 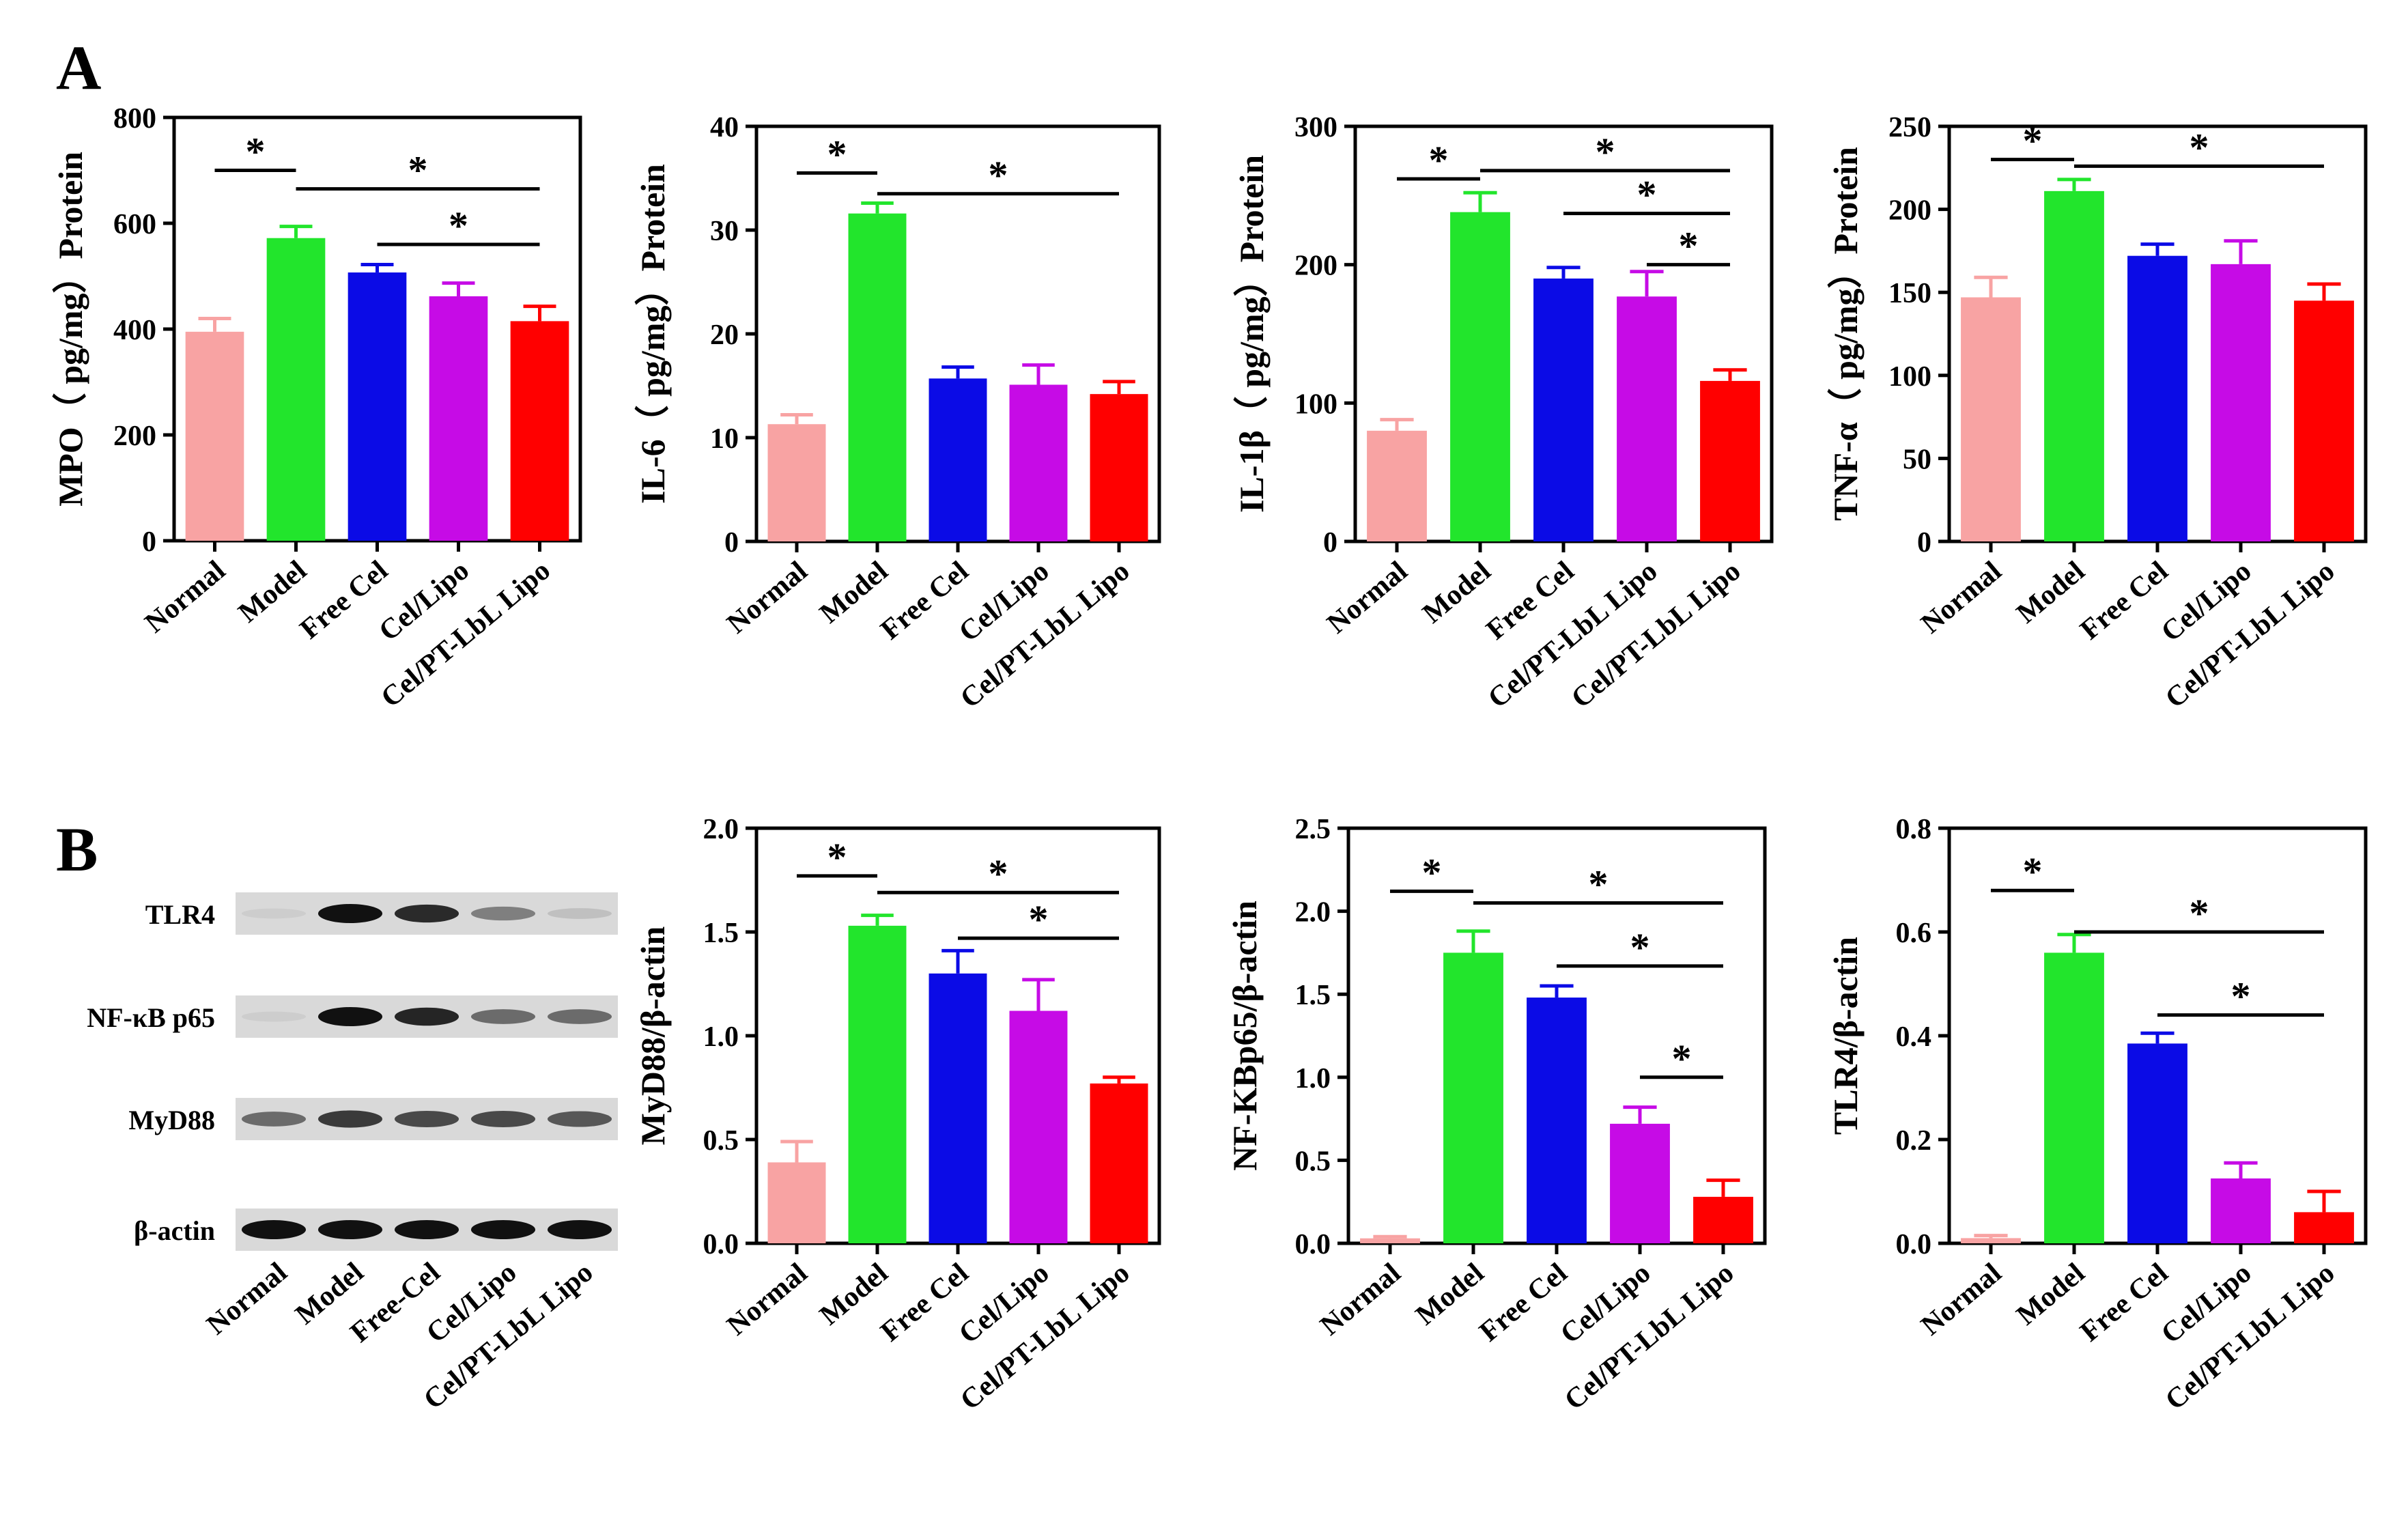 What do you see at coordinates (1245, 1036) in the screenshot?
I see `y-axis-label: NF-KBp65/β-actin` at bounding box center [1245, 1036].